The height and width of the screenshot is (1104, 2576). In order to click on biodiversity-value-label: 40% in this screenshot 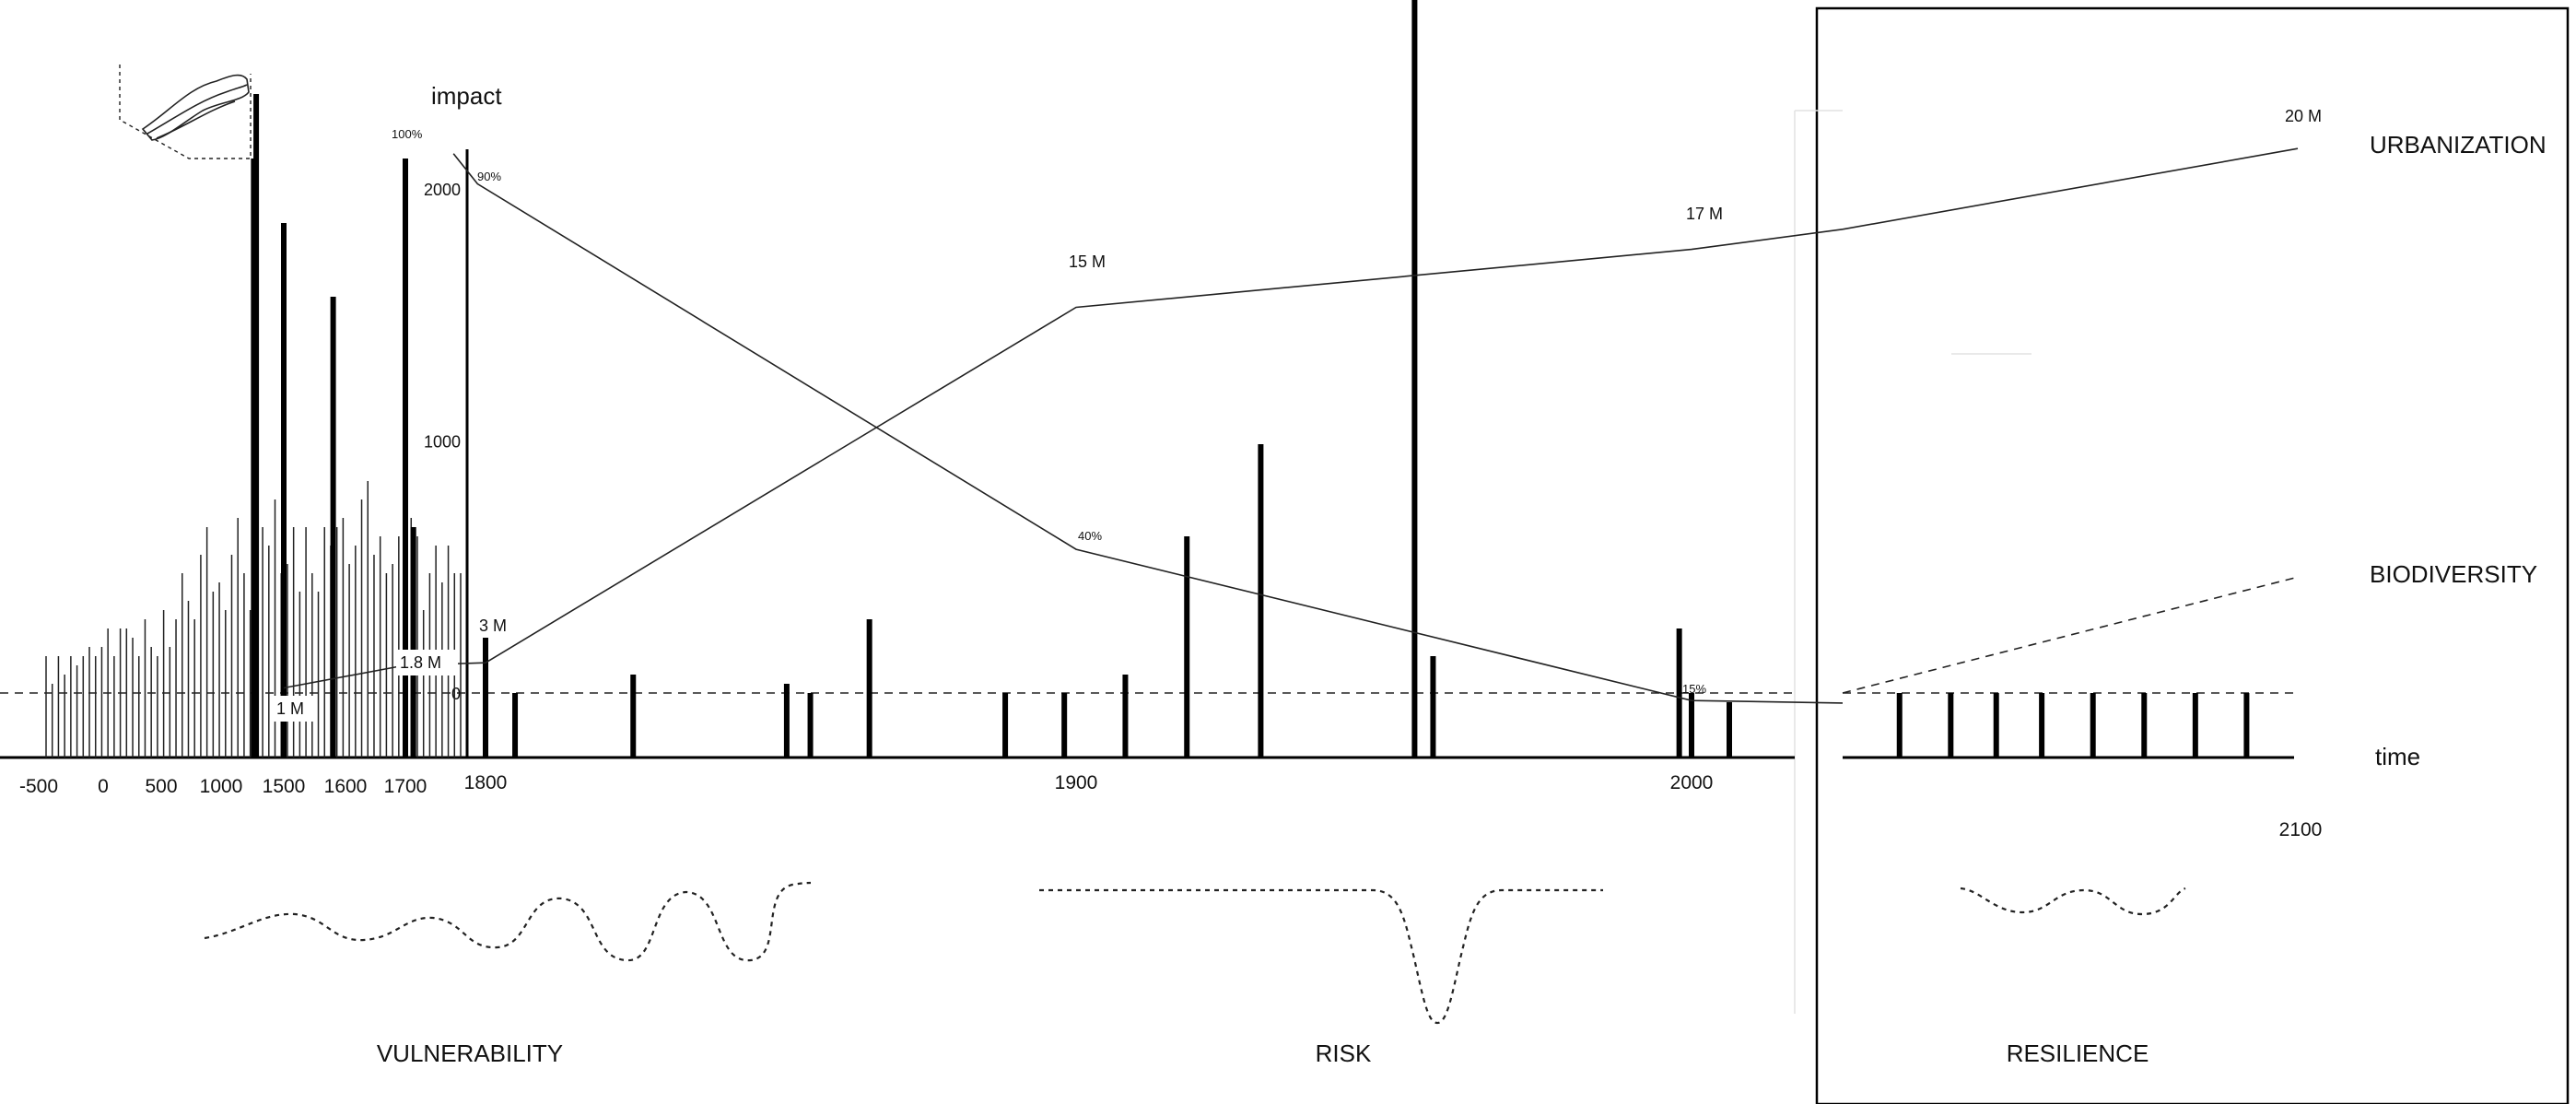, I will do `click(1090, 536)`.